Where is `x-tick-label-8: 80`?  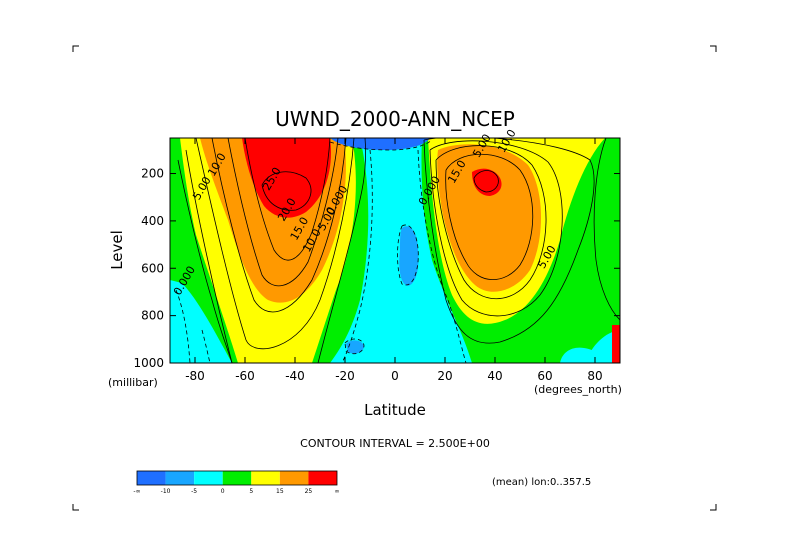 x-tick-label-8: 80 is located at coordinates (594, 376).